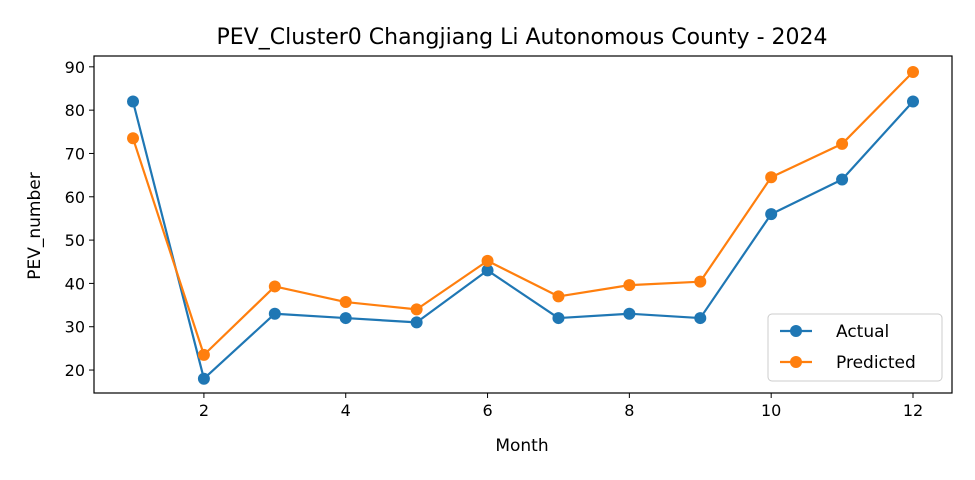  I want to click on y-tick-label: 90, so click(75, 67).